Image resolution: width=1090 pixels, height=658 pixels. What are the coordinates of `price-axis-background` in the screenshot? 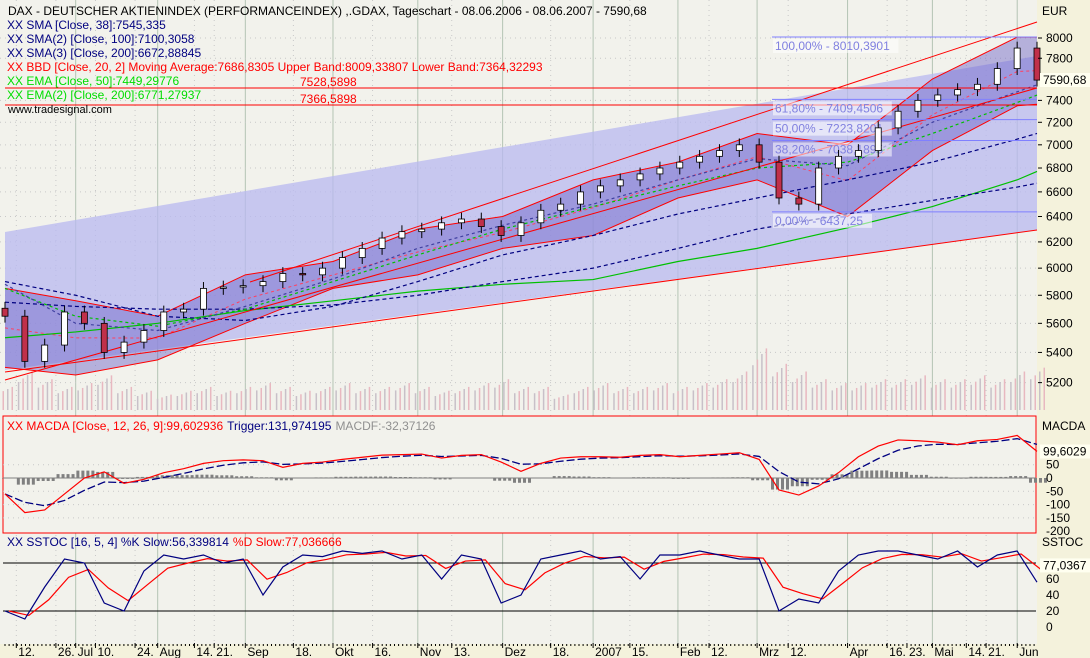 It's located at (1063, 329).